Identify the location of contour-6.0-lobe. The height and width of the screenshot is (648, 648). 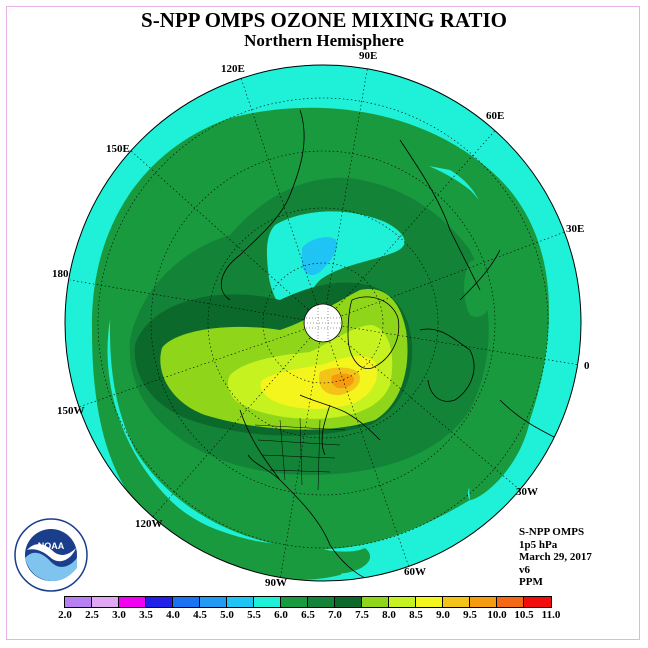
(478, 289).